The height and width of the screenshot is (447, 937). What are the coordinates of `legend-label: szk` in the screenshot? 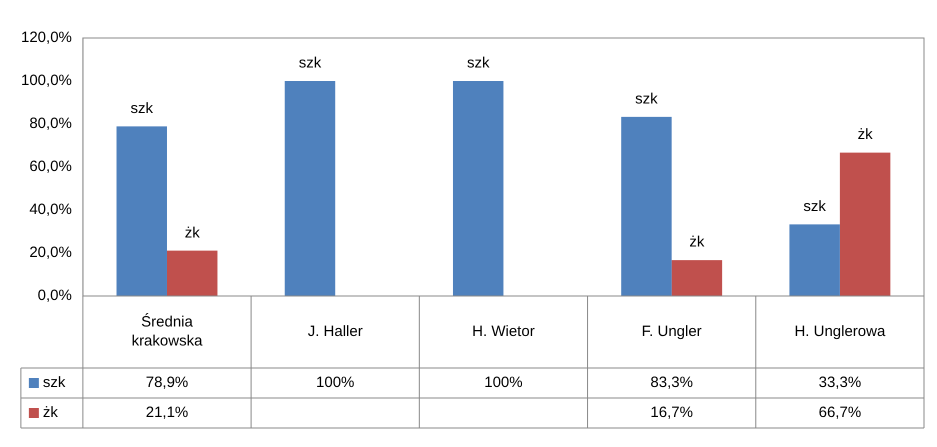 It's located at (54, 383).